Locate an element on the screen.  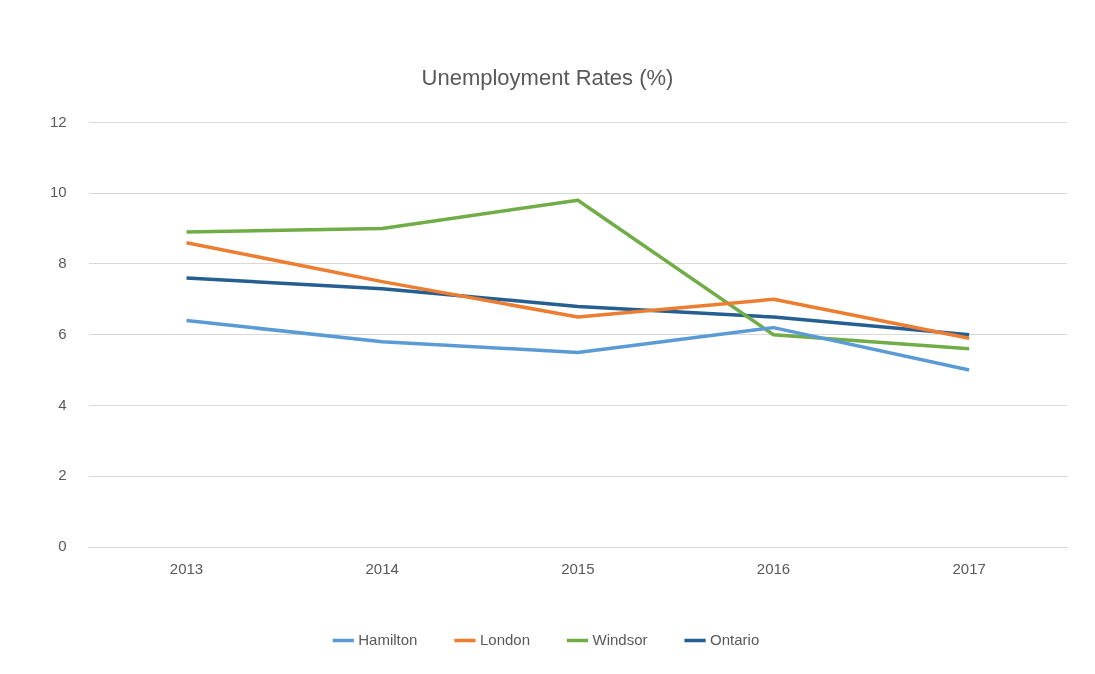
y-tick-label: 4 is located at coordinates (62, 404).